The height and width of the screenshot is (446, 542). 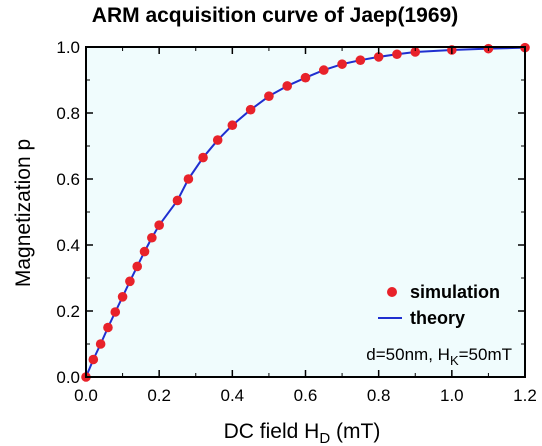 I want to click on y-tick-label: 0.8, so click(x=68, y=113).